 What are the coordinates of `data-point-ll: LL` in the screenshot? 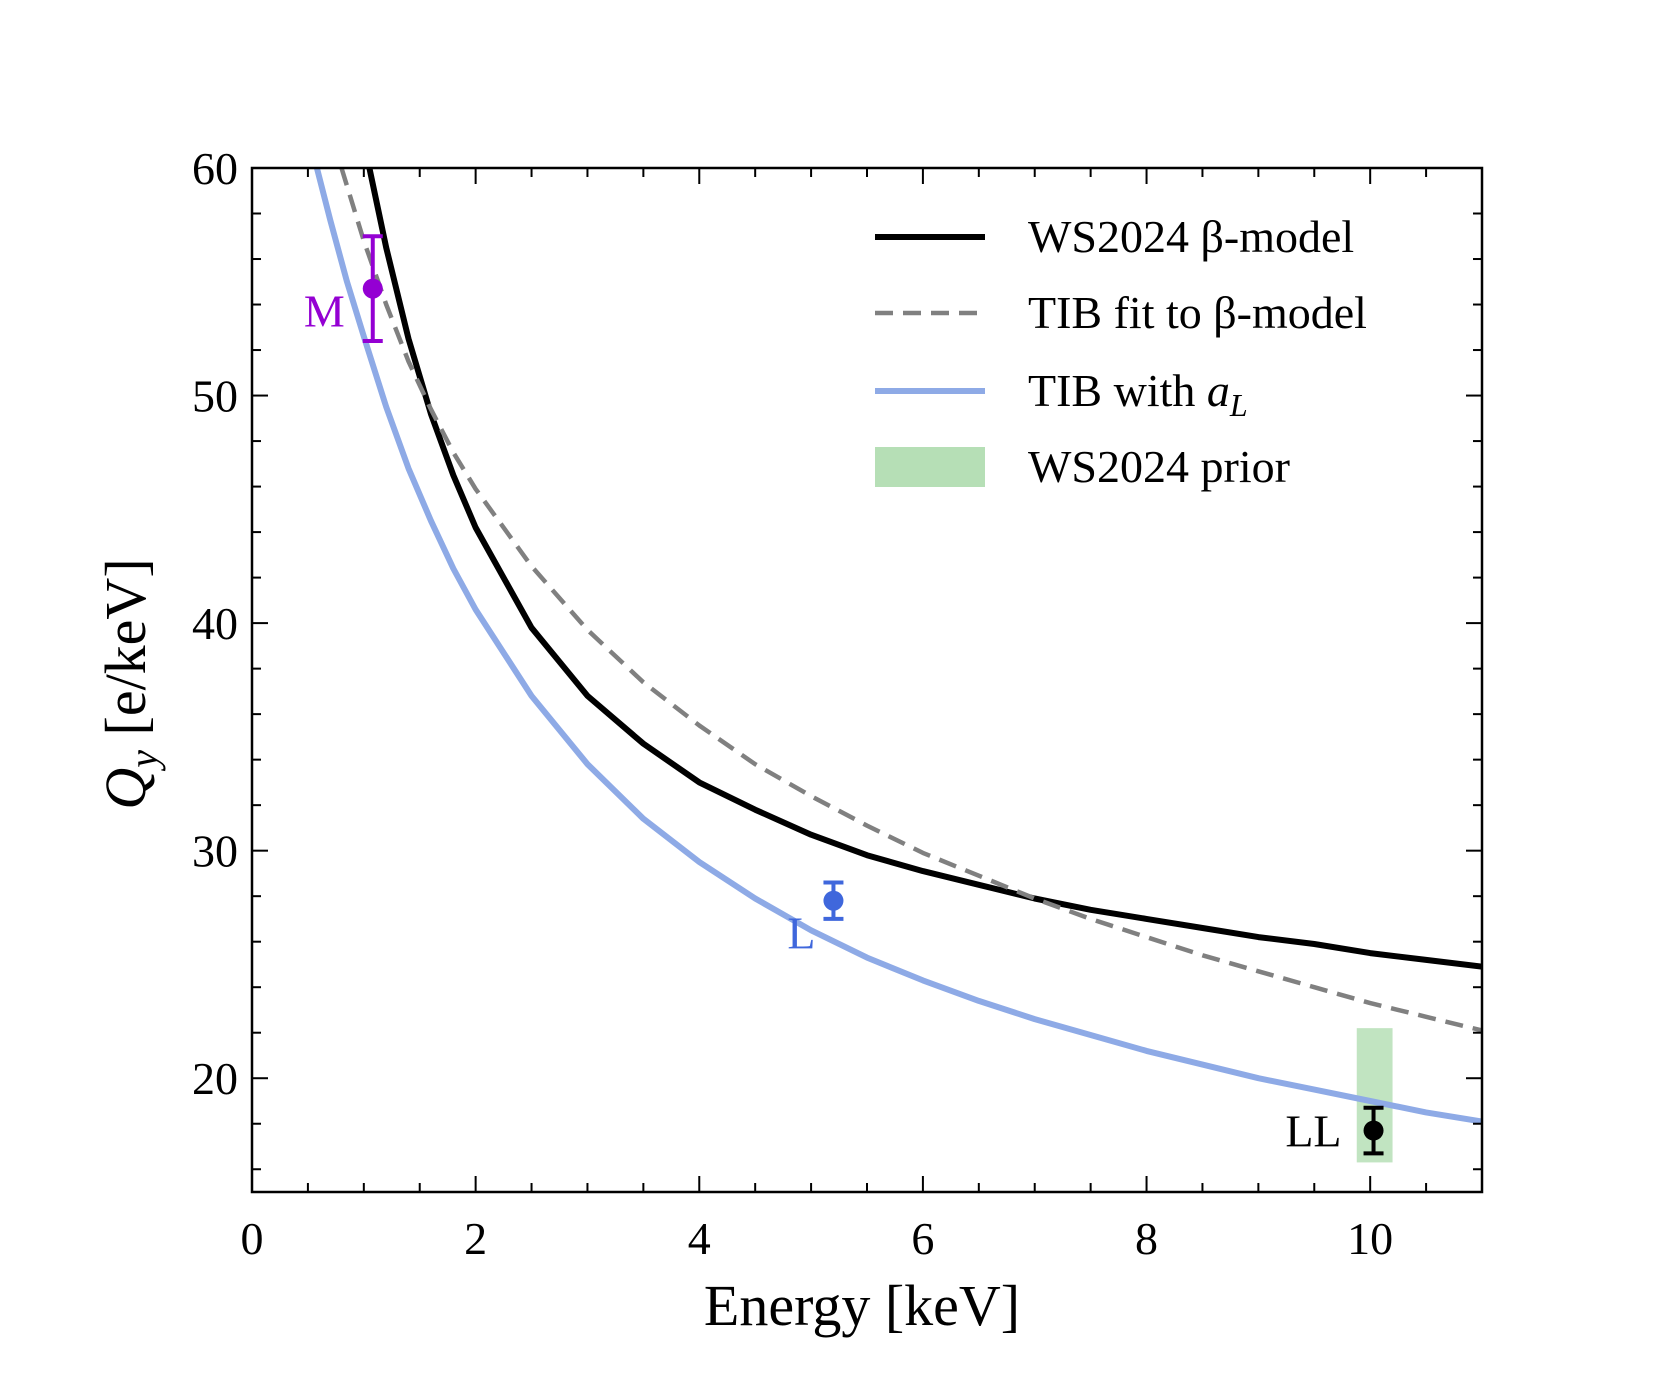 It's located at (1334, 1131).